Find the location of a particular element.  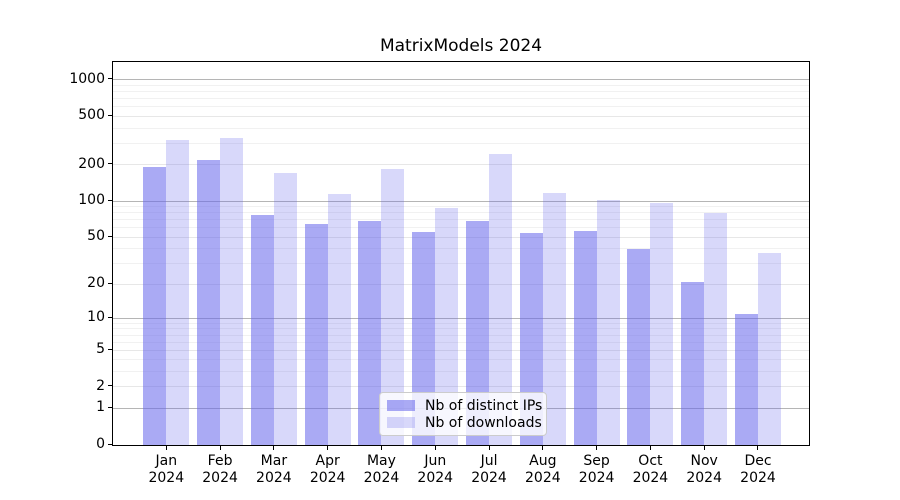

legend: Nb of distinct IPs Nb of downloads is located at coordinates (463, 414).